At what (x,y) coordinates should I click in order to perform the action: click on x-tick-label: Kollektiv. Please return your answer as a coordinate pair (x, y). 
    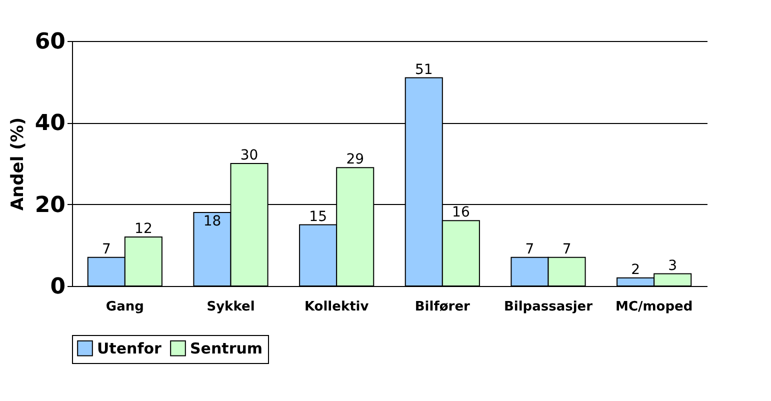
    Looking at the image, I should click on (337, 307).